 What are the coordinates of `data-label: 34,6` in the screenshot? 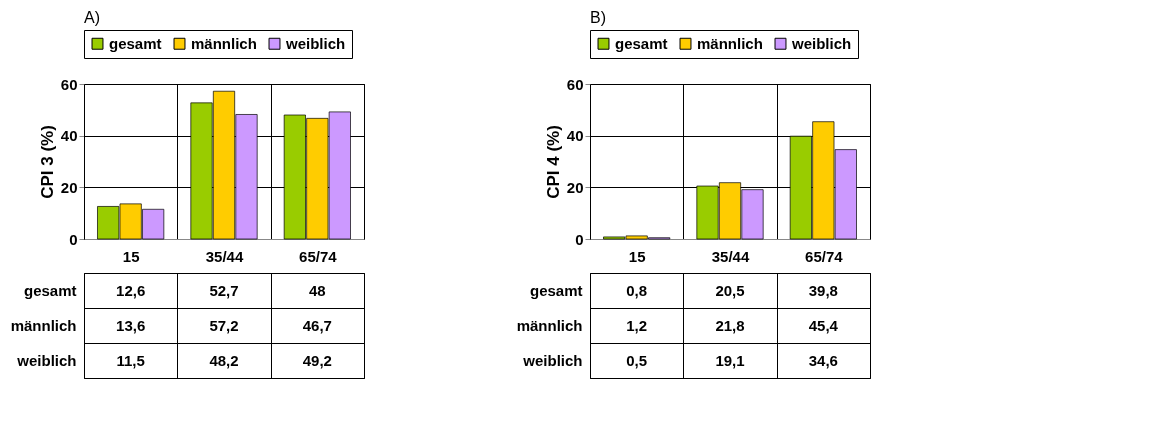 It's located at (823, 360).